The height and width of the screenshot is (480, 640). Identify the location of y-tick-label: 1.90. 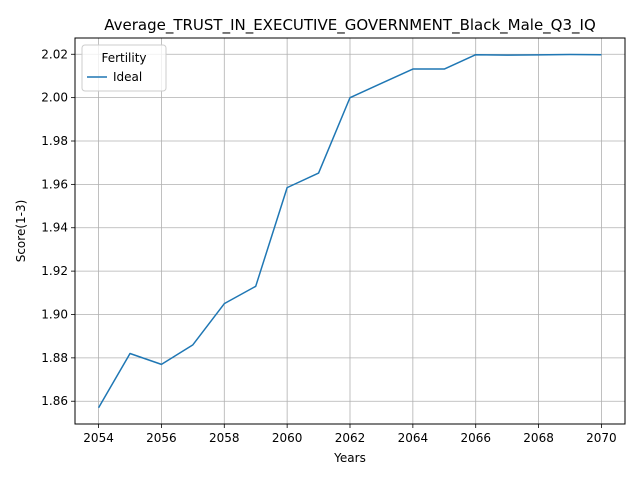
(54, 314).